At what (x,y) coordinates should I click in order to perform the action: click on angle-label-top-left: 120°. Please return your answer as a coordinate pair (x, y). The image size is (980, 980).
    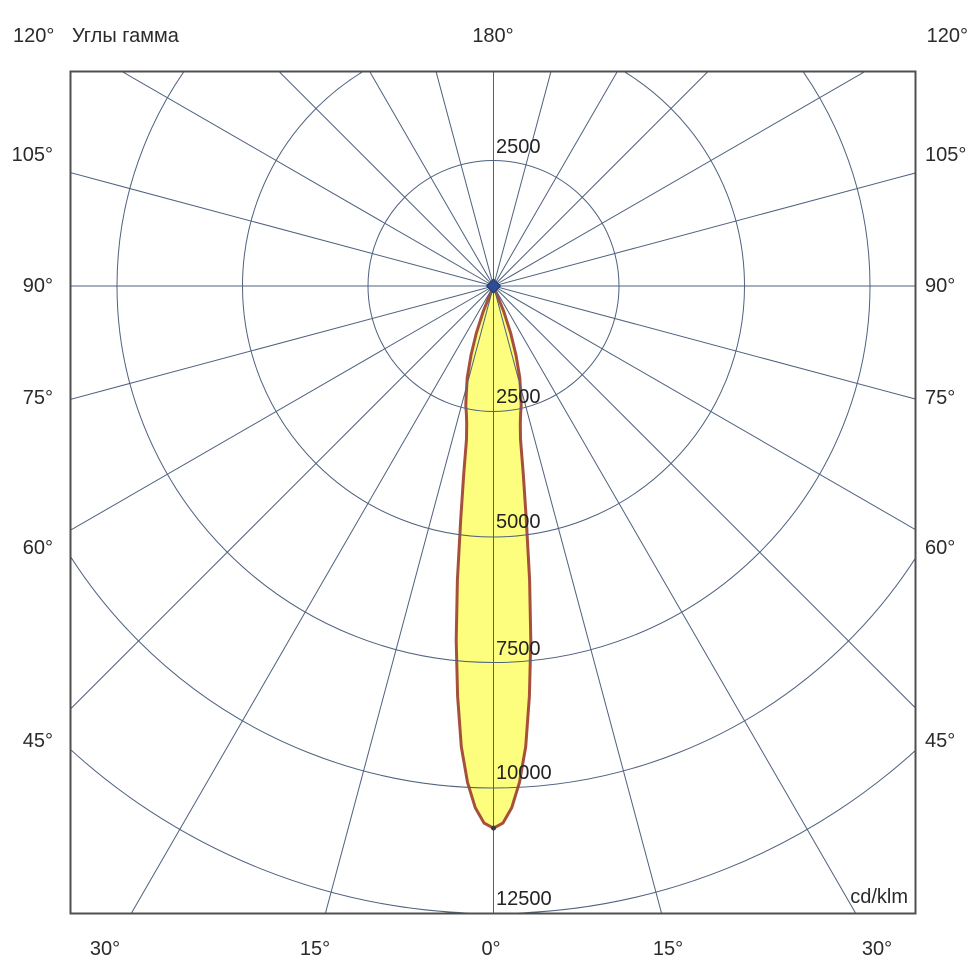
    Looking at the image, I should click on (34, 36).